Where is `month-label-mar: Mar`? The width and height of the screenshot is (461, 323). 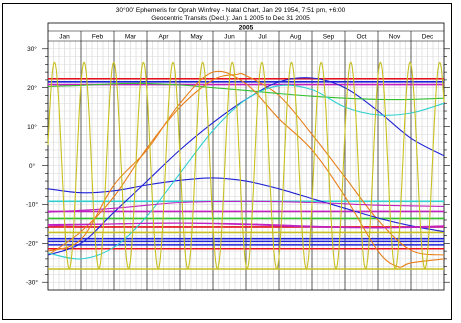
month-label-mar: Mar is located at coordinates (131, 37).